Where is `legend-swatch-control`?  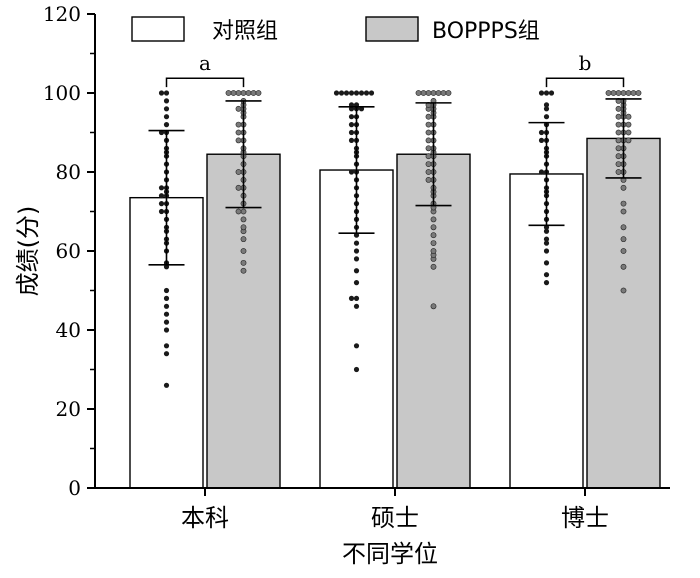 legend-swatch-control is located at coordinates (158, 29).